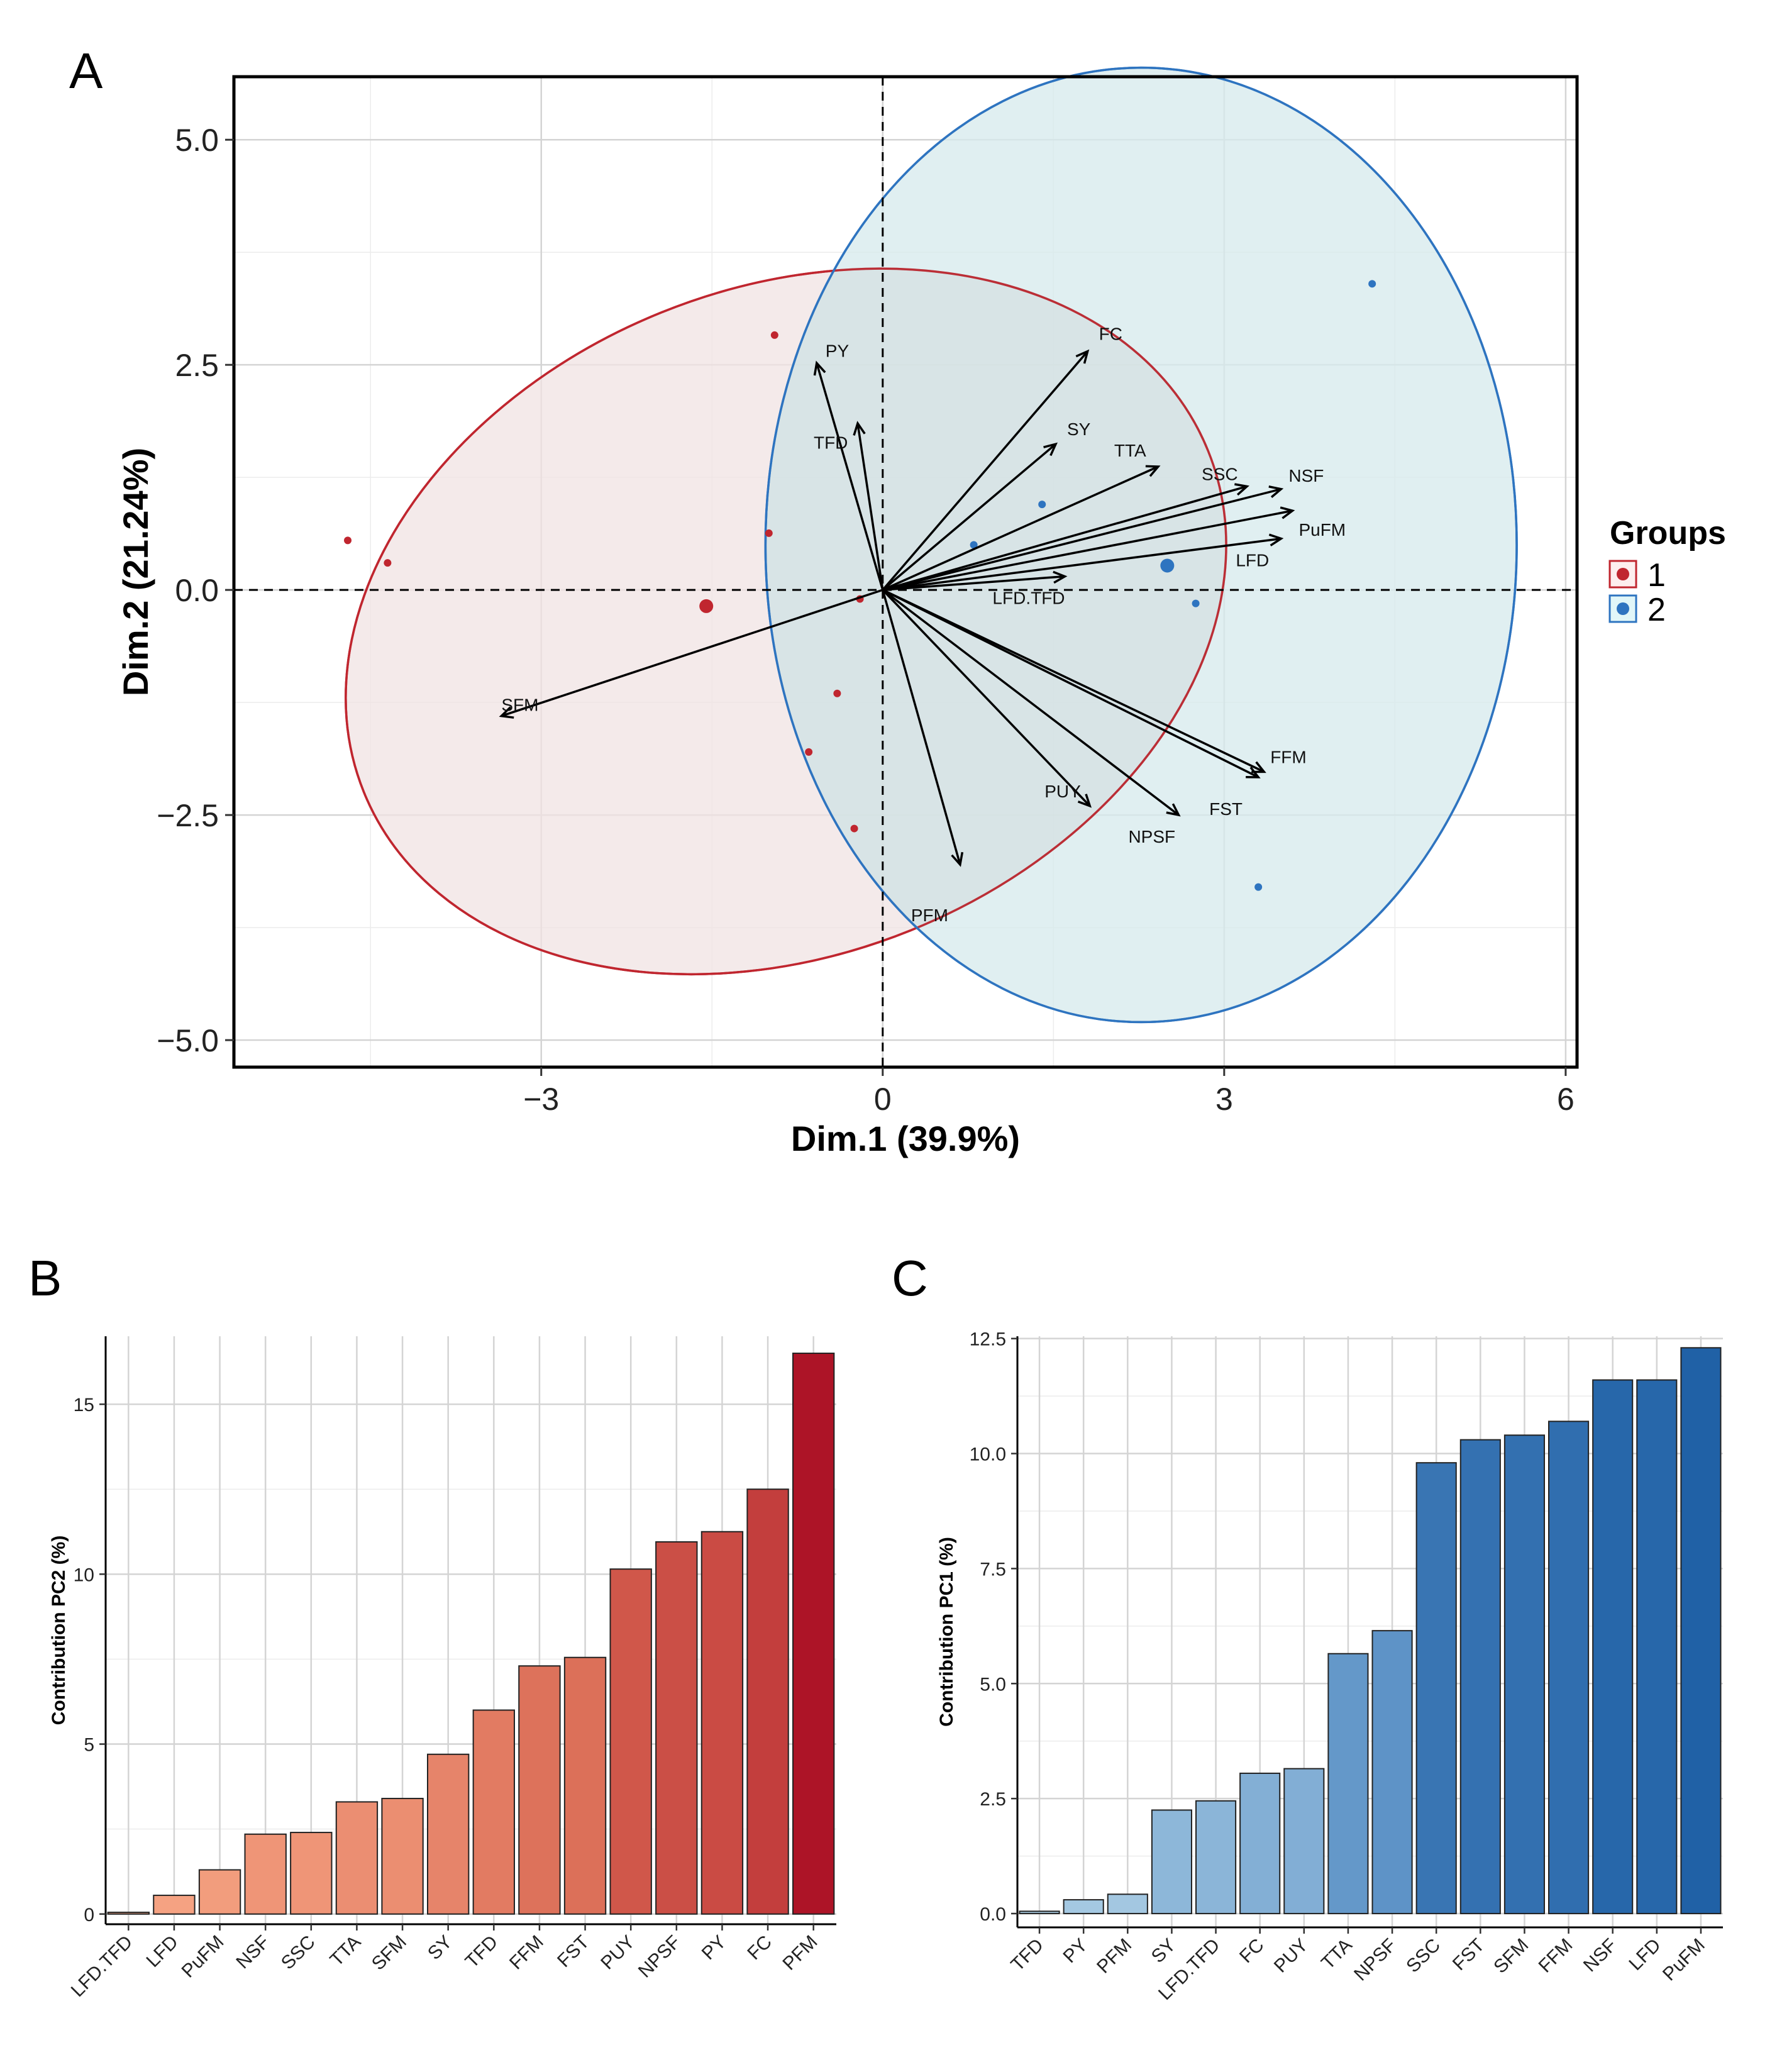 The height and width of the screenshot is (2072, 1777). What do you see at coordinates (1392, 1772) in the screenshot?
I see `c-bar-NPSF` at bounding box center [1392, 1772].